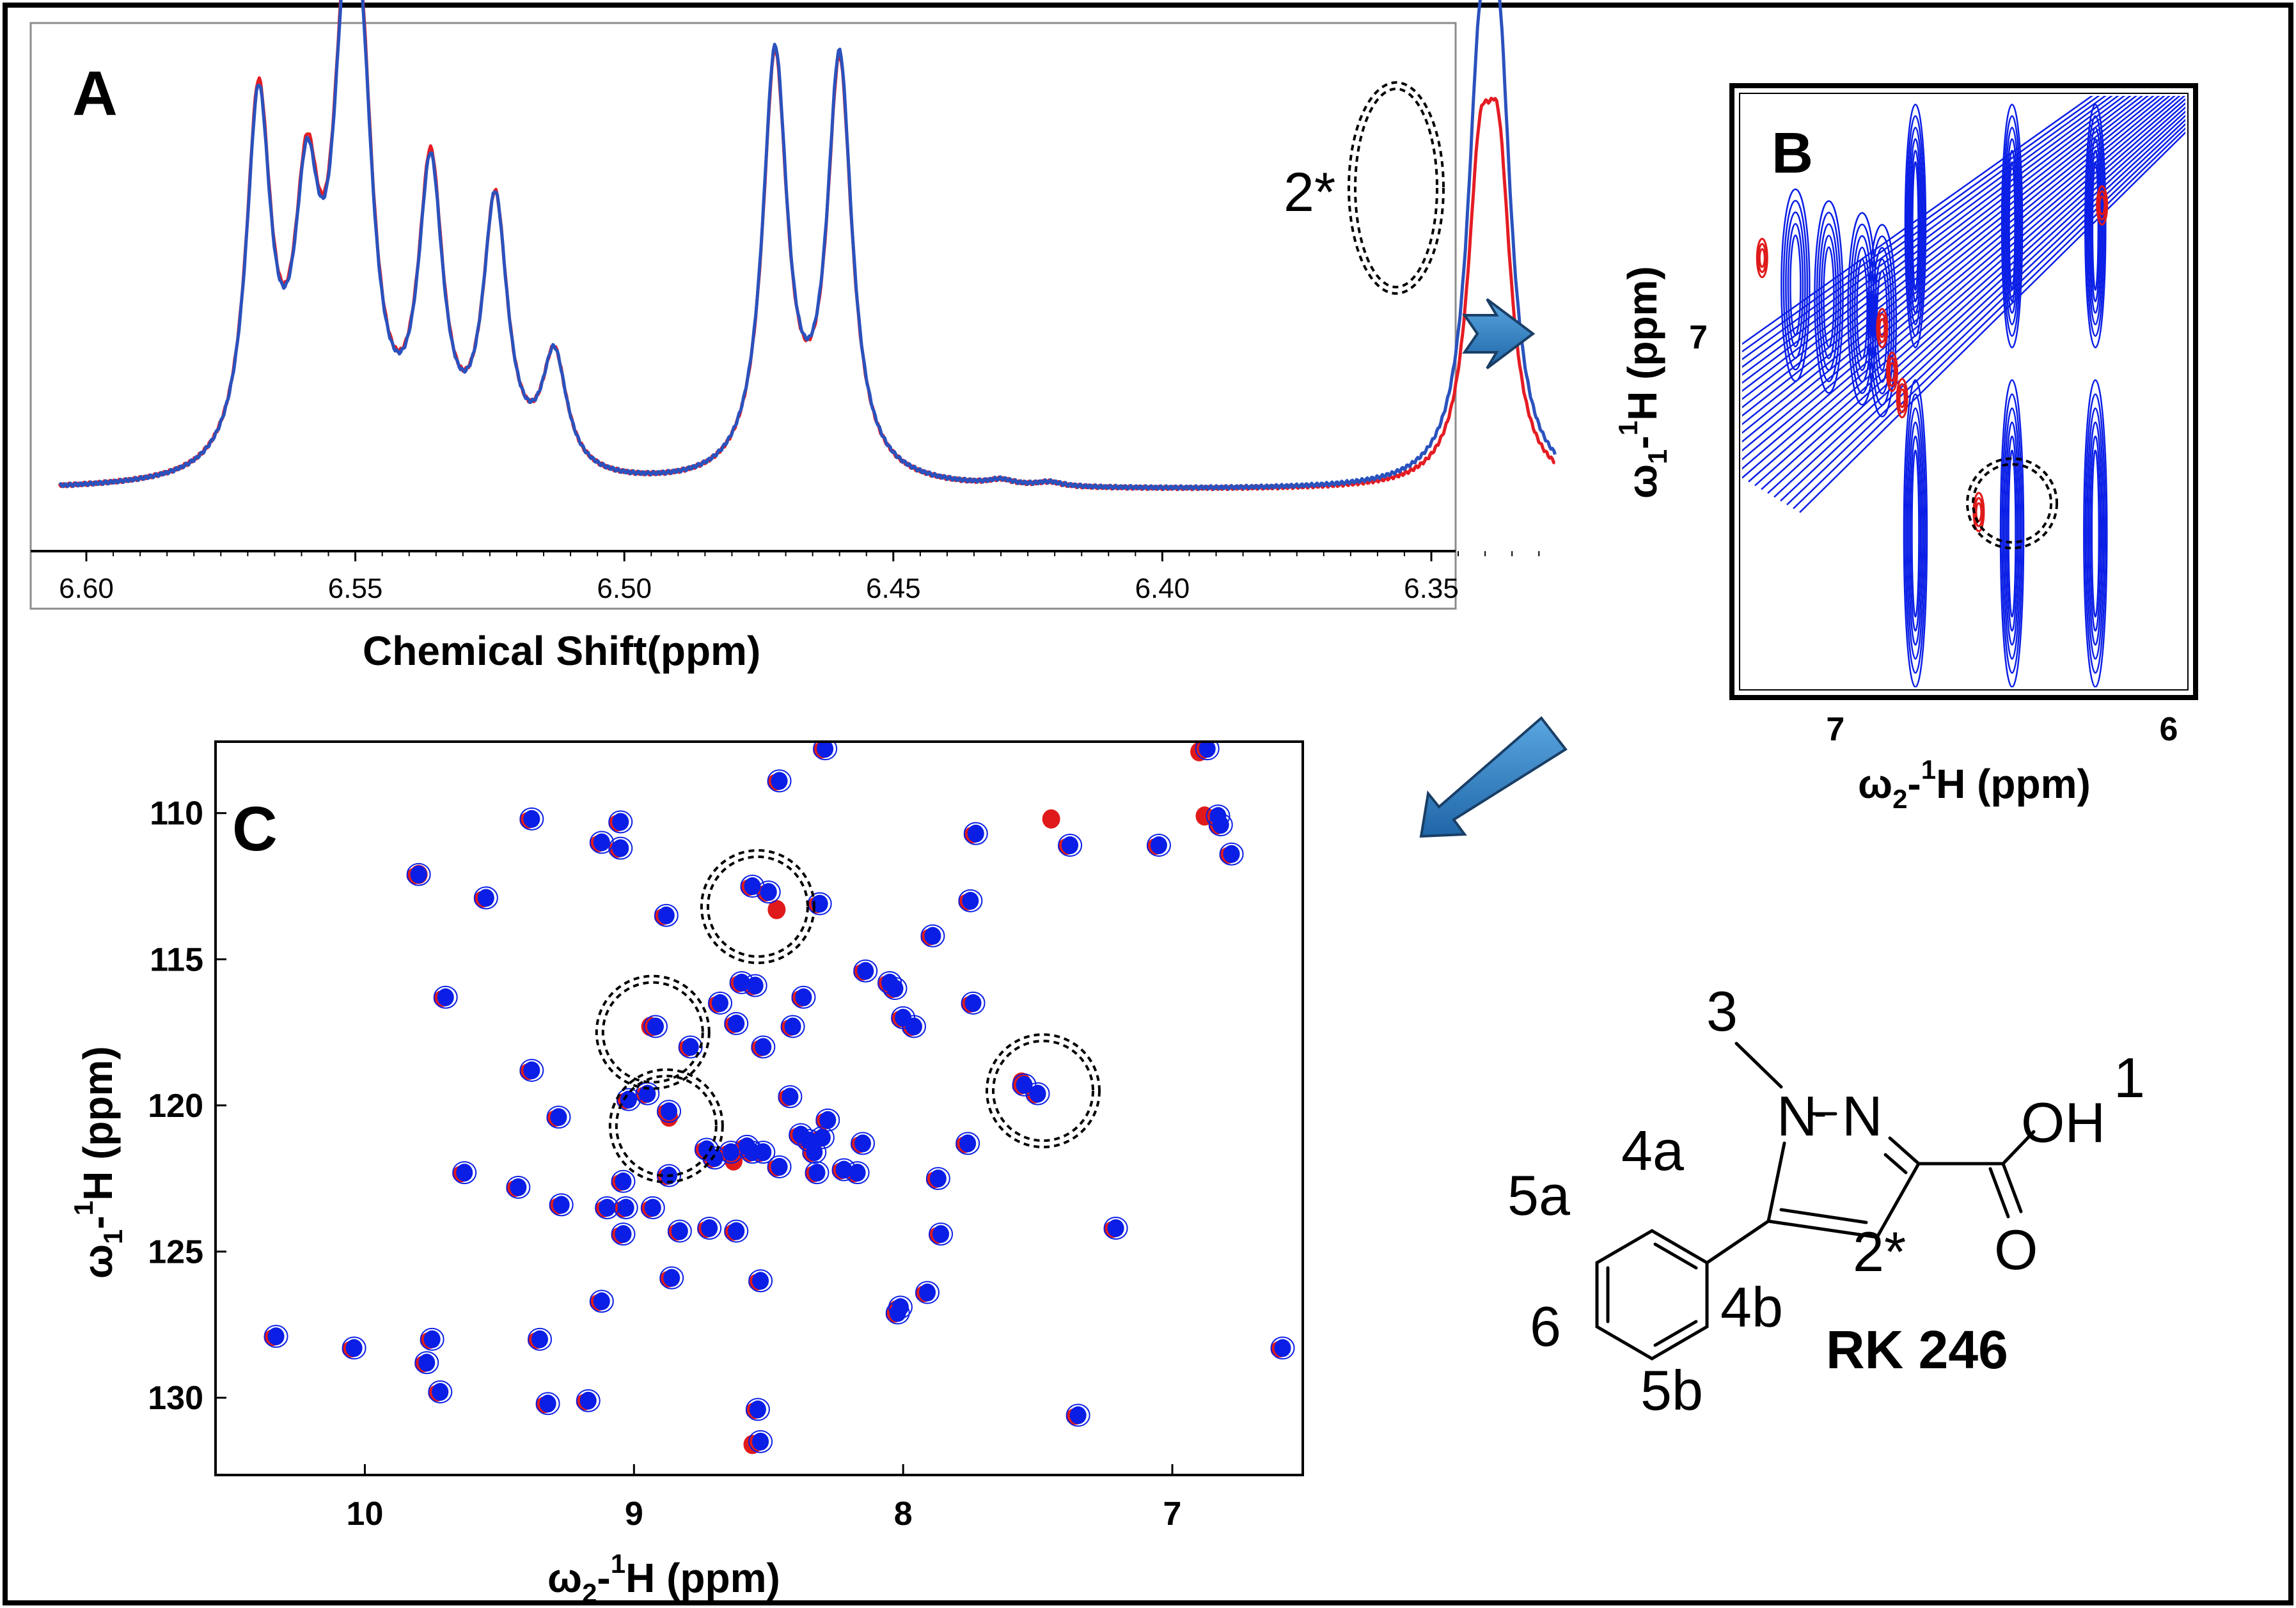 This screenshot has height=1608, width=2296. What do you see at coordinates (1917, 1350) in the screenshot?
I see `compound-name: RK 246` at bounding box center [1917, 1350].